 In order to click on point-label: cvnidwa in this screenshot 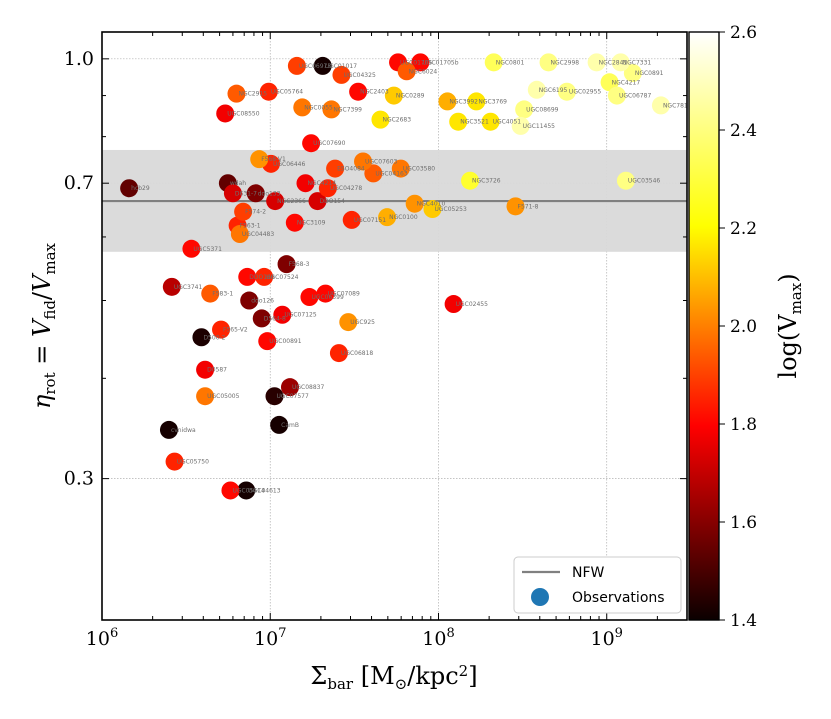, I will do `click(183, 430)`.